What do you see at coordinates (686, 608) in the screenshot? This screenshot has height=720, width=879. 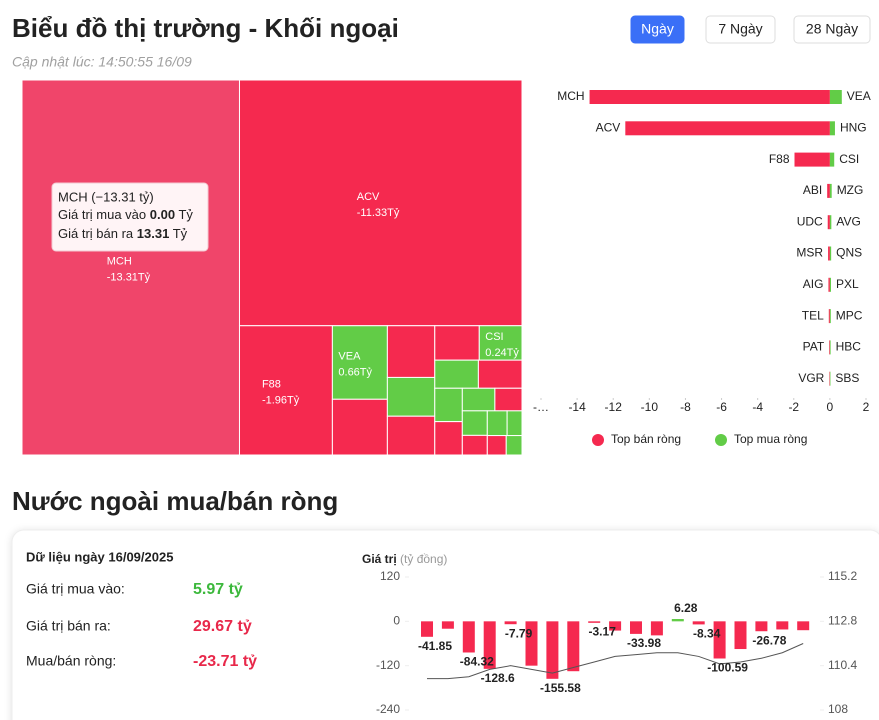 I see `bar-value-label: 6.28` at bounding box center [686, 608].